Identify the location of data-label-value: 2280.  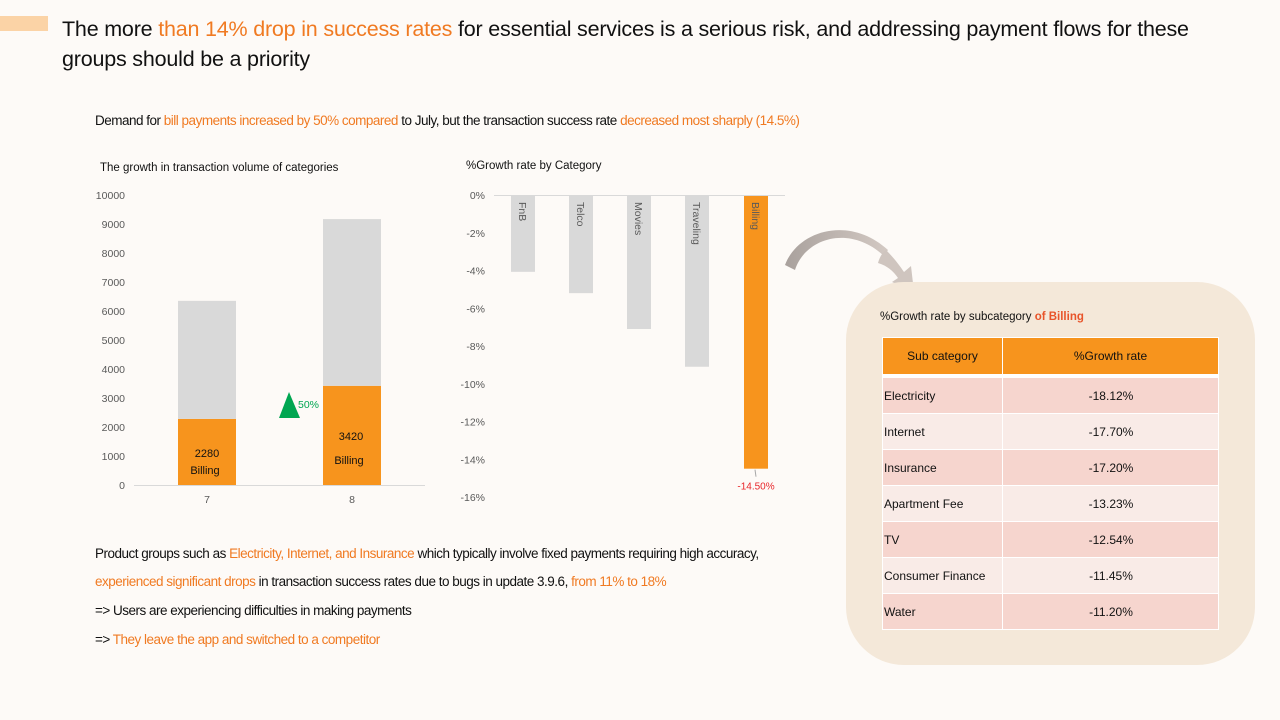
(207, 454).